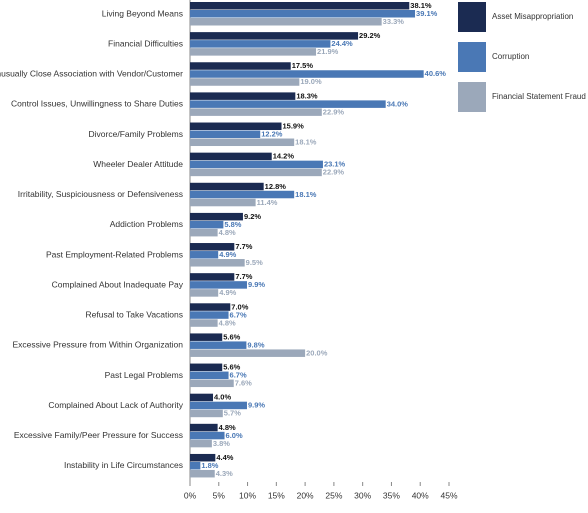 The image size is (588, 513). Describe the element at coordinates (145, 43) in the screenshot. I see `category-label: Financial Difficulties` at that location.